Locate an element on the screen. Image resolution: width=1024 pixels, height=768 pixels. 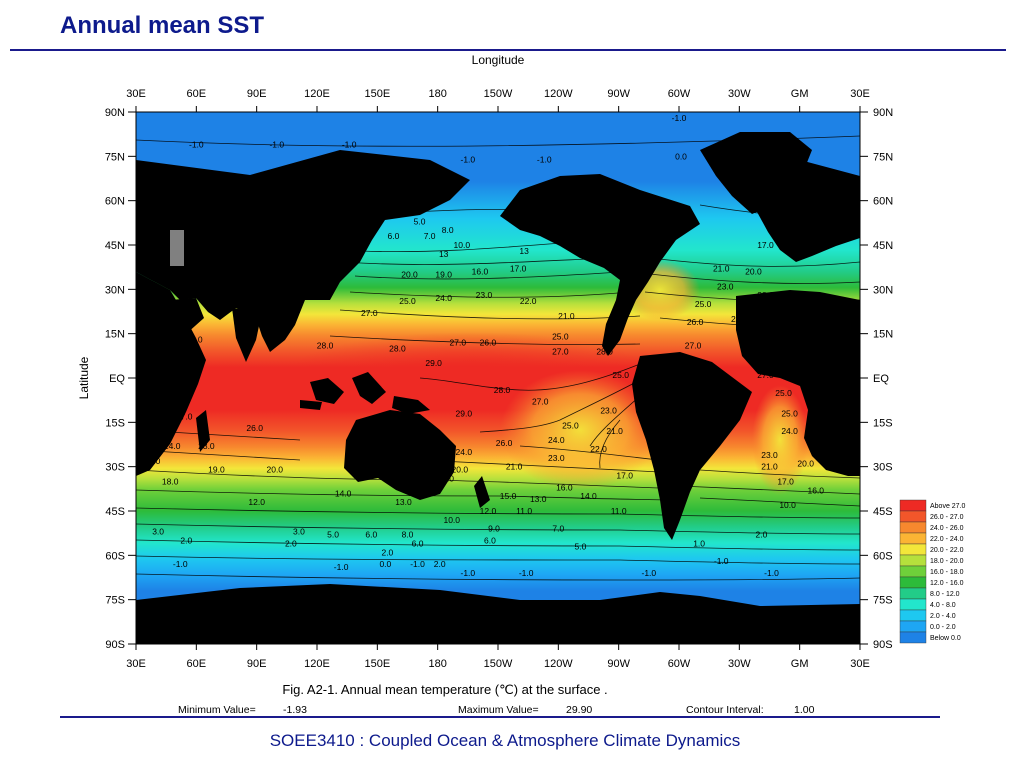
y-tick-label-left: EQ is located at coordinates (117, 379).